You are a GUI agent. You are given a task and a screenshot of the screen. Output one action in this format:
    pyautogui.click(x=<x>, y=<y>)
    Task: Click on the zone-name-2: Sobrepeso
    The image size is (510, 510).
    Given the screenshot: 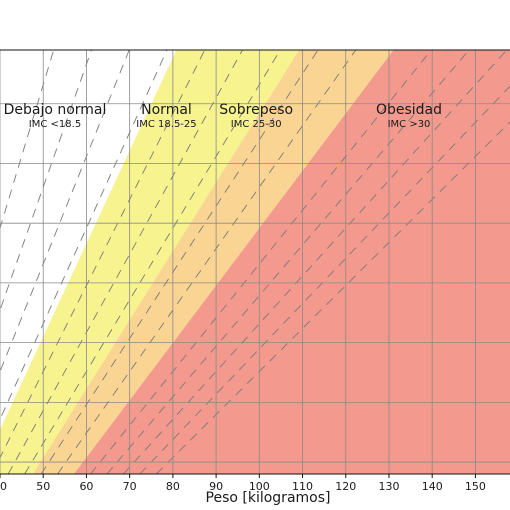 What is the action you would take?
    pyautogui.click(x=256, y=110)
    